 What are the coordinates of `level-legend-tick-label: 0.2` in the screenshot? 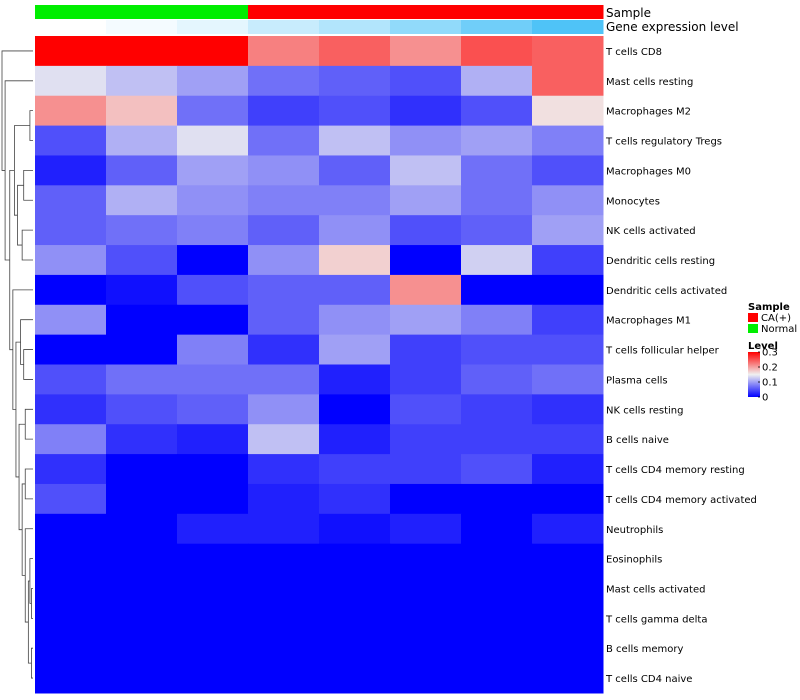 It's located at (770, 368).